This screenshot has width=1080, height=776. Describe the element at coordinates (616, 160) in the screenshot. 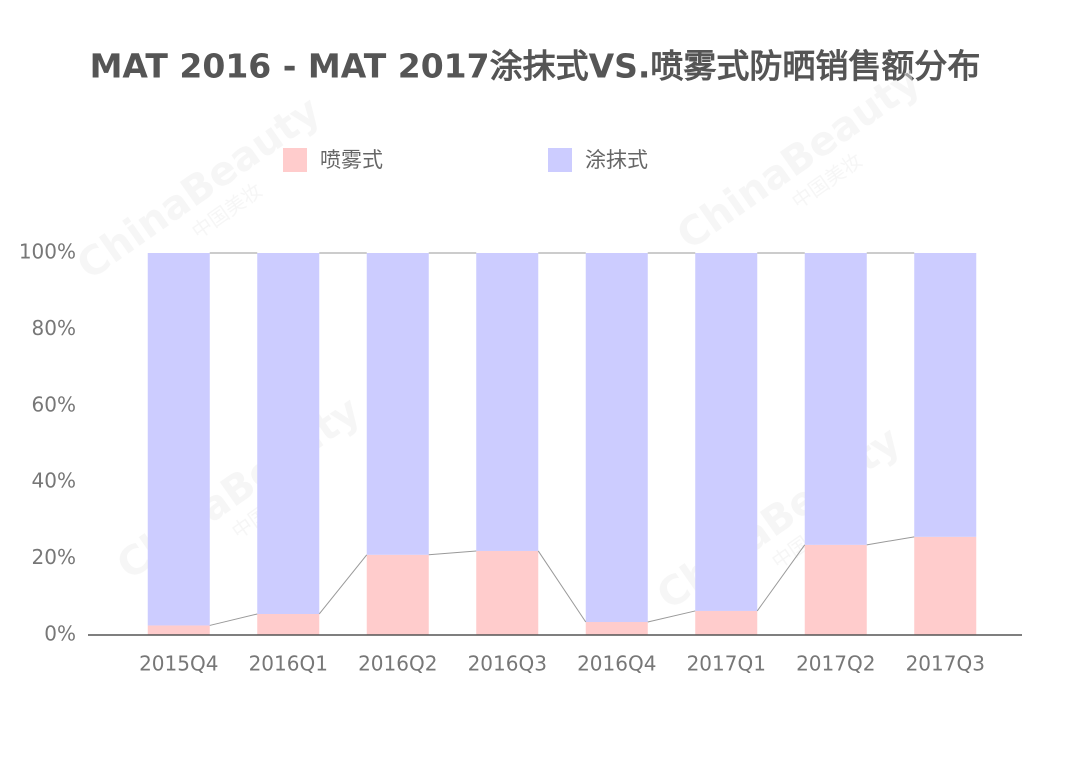

I see `legend-label: 涂抹式` at that location.